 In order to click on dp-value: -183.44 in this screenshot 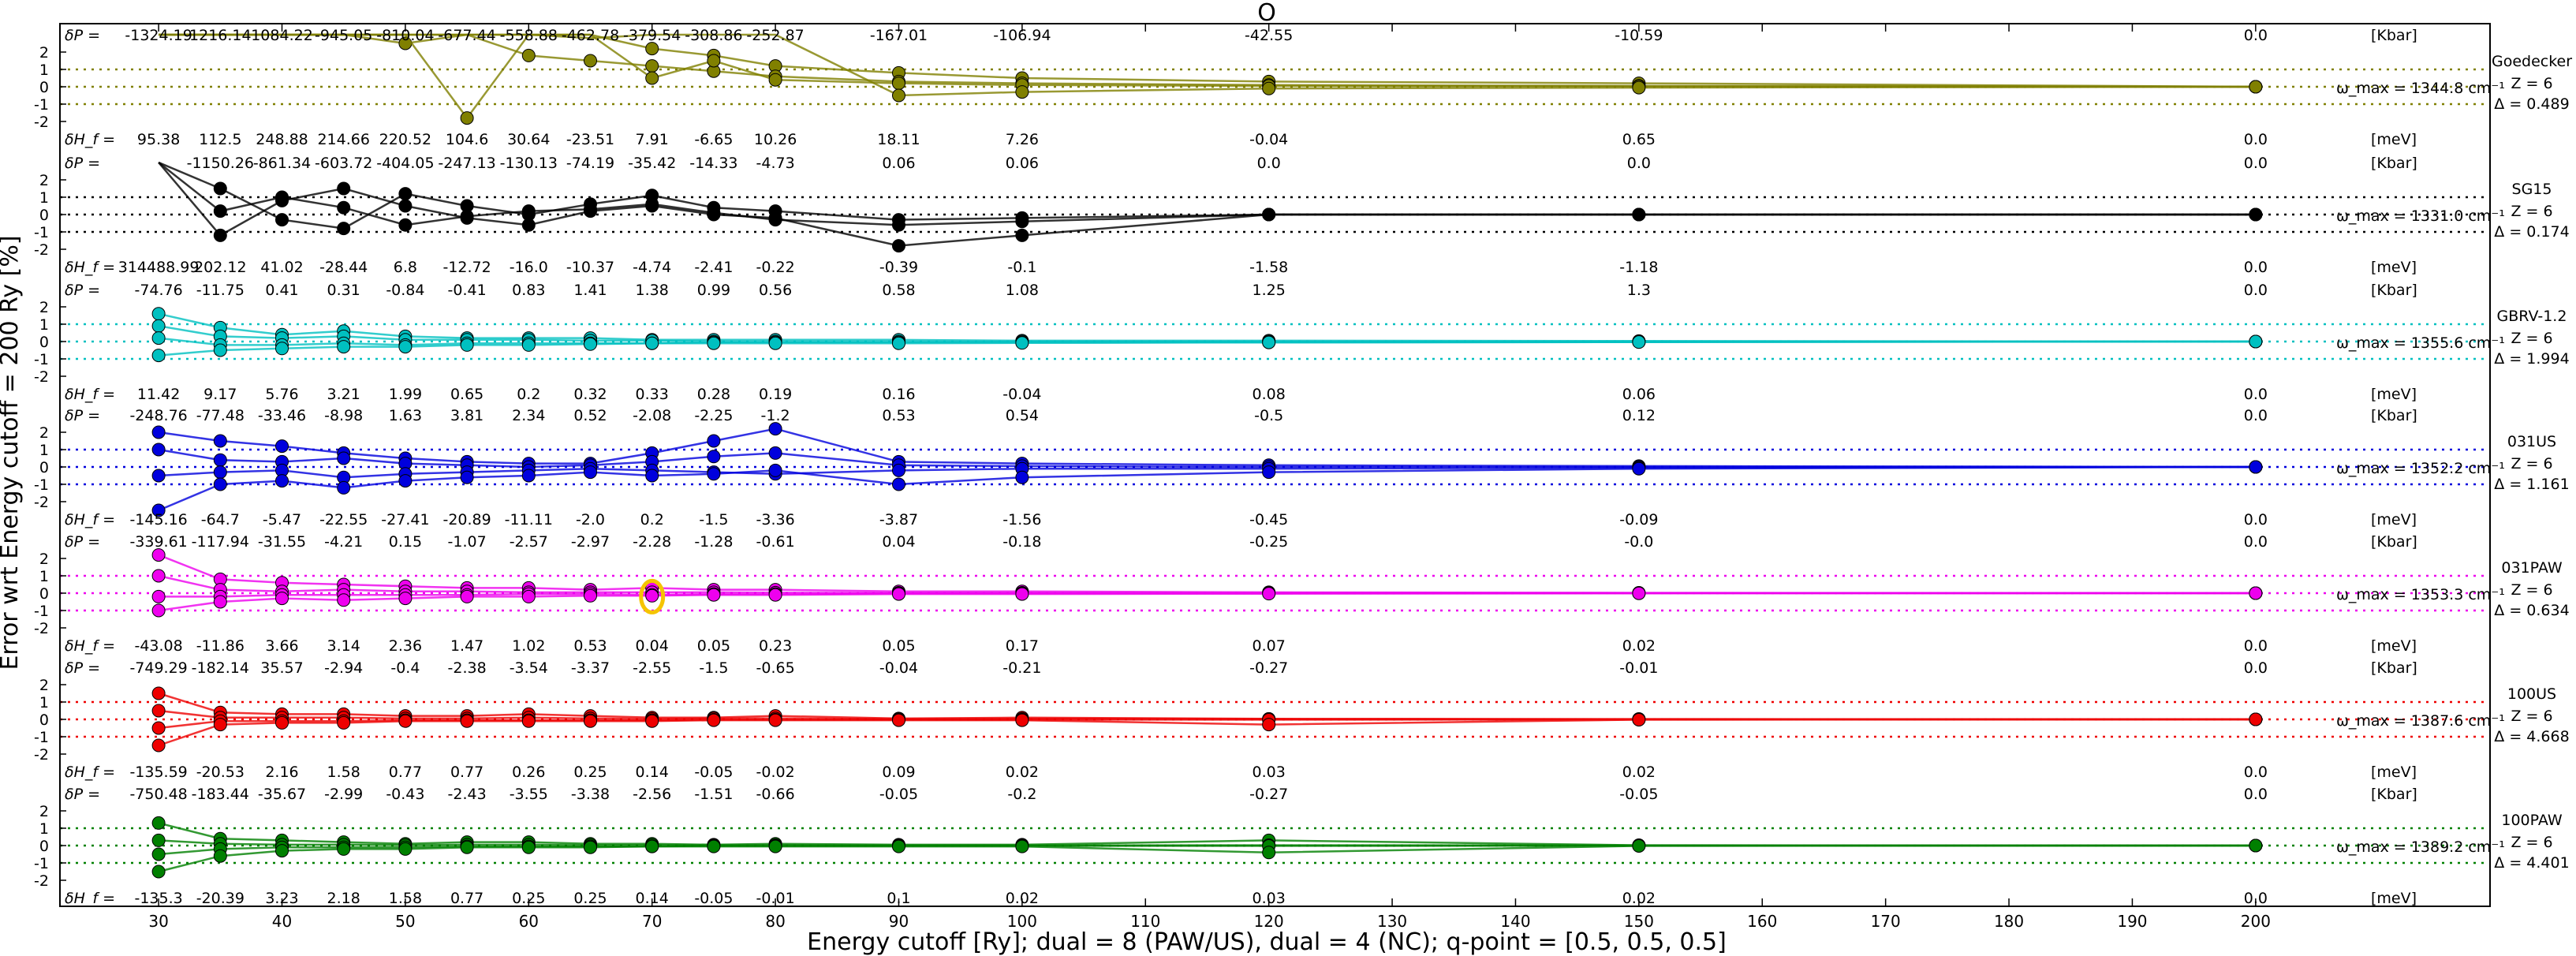, I will do `click(220, 794)`.